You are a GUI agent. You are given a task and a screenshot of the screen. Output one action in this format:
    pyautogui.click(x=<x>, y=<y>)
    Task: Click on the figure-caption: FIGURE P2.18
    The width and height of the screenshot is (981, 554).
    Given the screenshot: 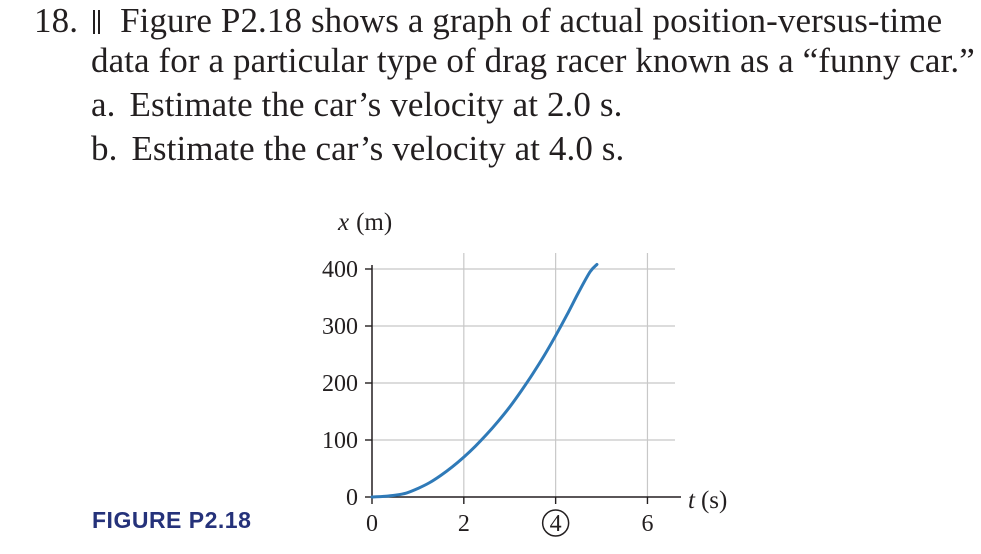 What is the action you would take?
    pyautogui.click(x=172, y=520)
    